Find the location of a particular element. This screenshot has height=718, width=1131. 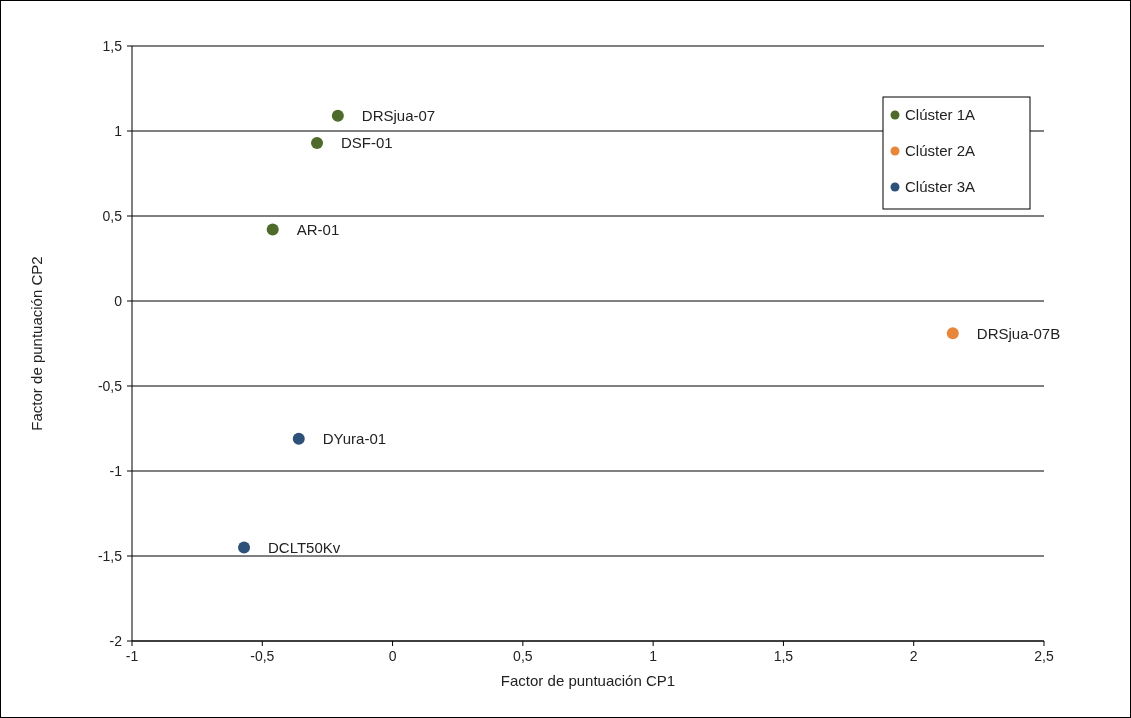

annotation: DRSjua-07B is located at coordinates (1018, 333).